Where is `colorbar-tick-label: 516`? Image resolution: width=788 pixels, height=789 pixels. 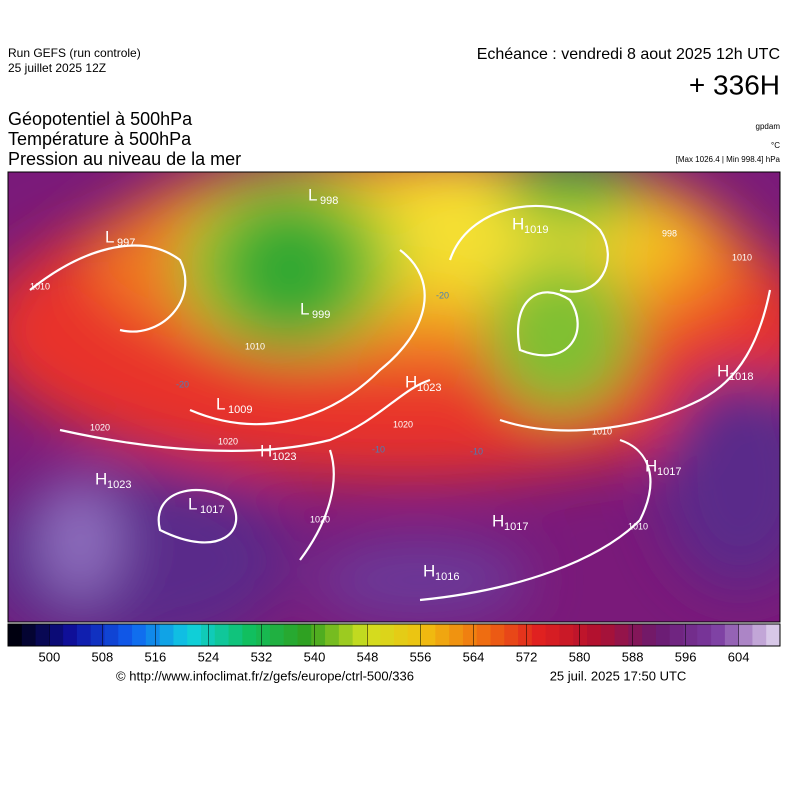
colorbar-tick-label: 516 is located at coordinates (156, 656).